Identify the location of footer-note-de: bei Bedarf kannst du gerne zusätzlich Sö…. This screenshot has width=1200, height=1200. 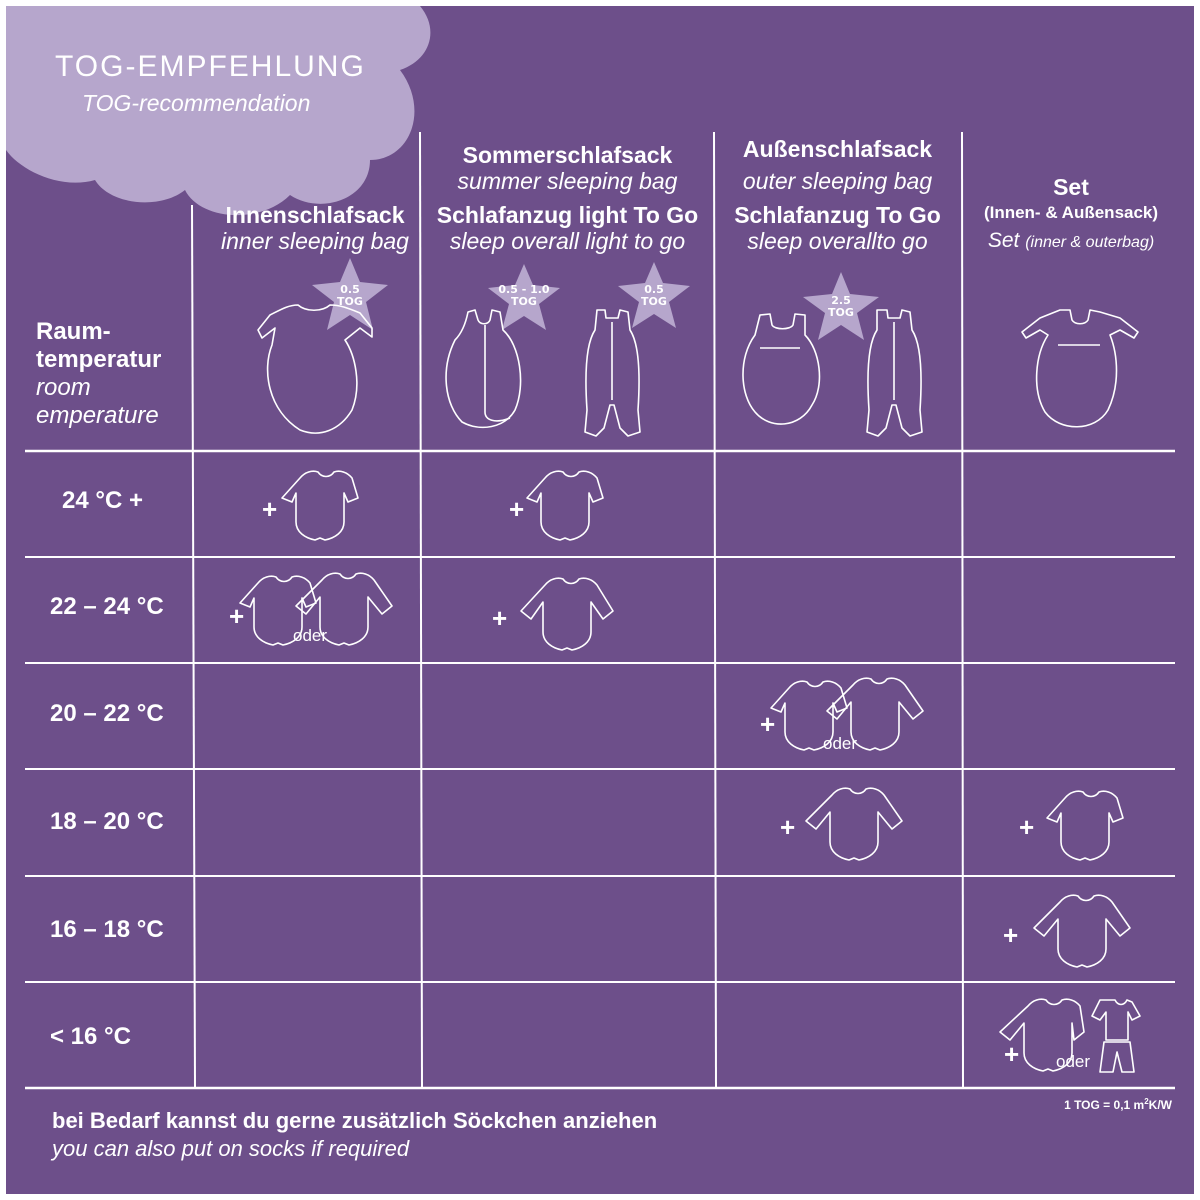
(355, 1120).